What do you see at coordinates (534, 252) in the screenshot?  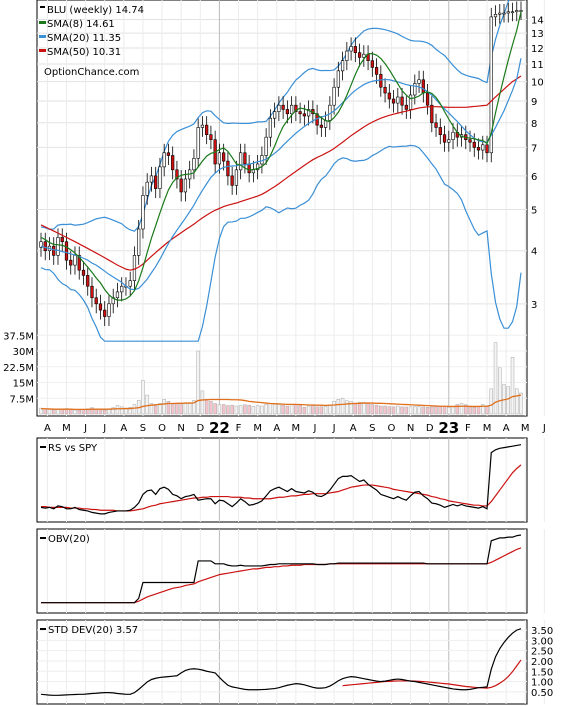 I see `price-tick-label: 4` at bounding box center [534, 252].